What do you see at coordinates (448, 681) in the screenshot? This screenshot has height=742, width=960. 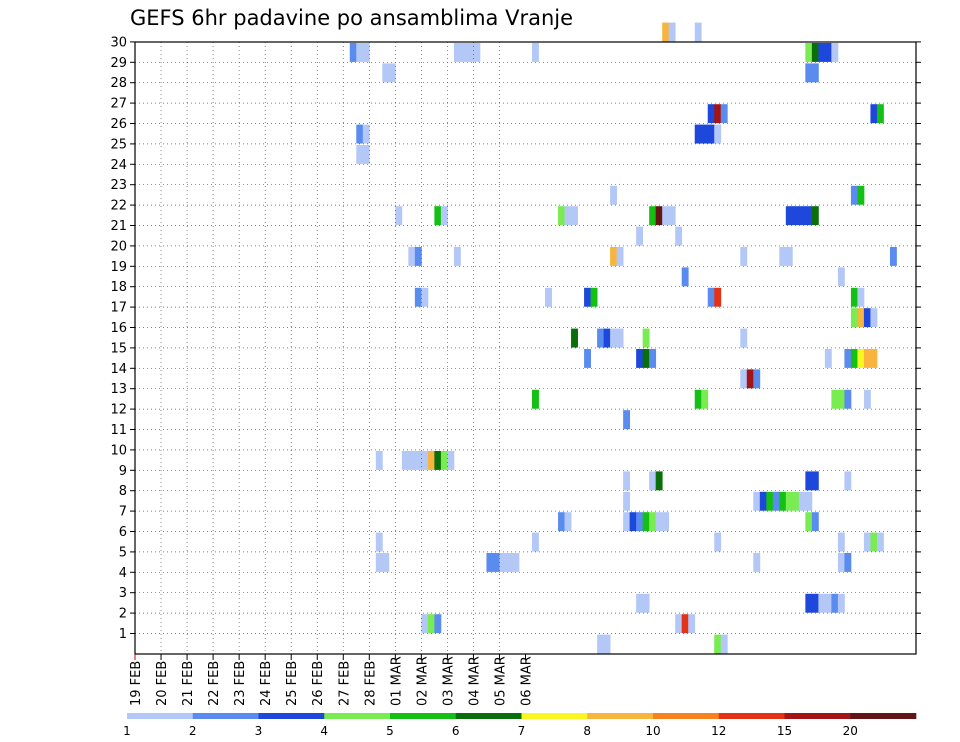 I see `x-tick-label: 03 MAR` at bounding box center [448, 681].